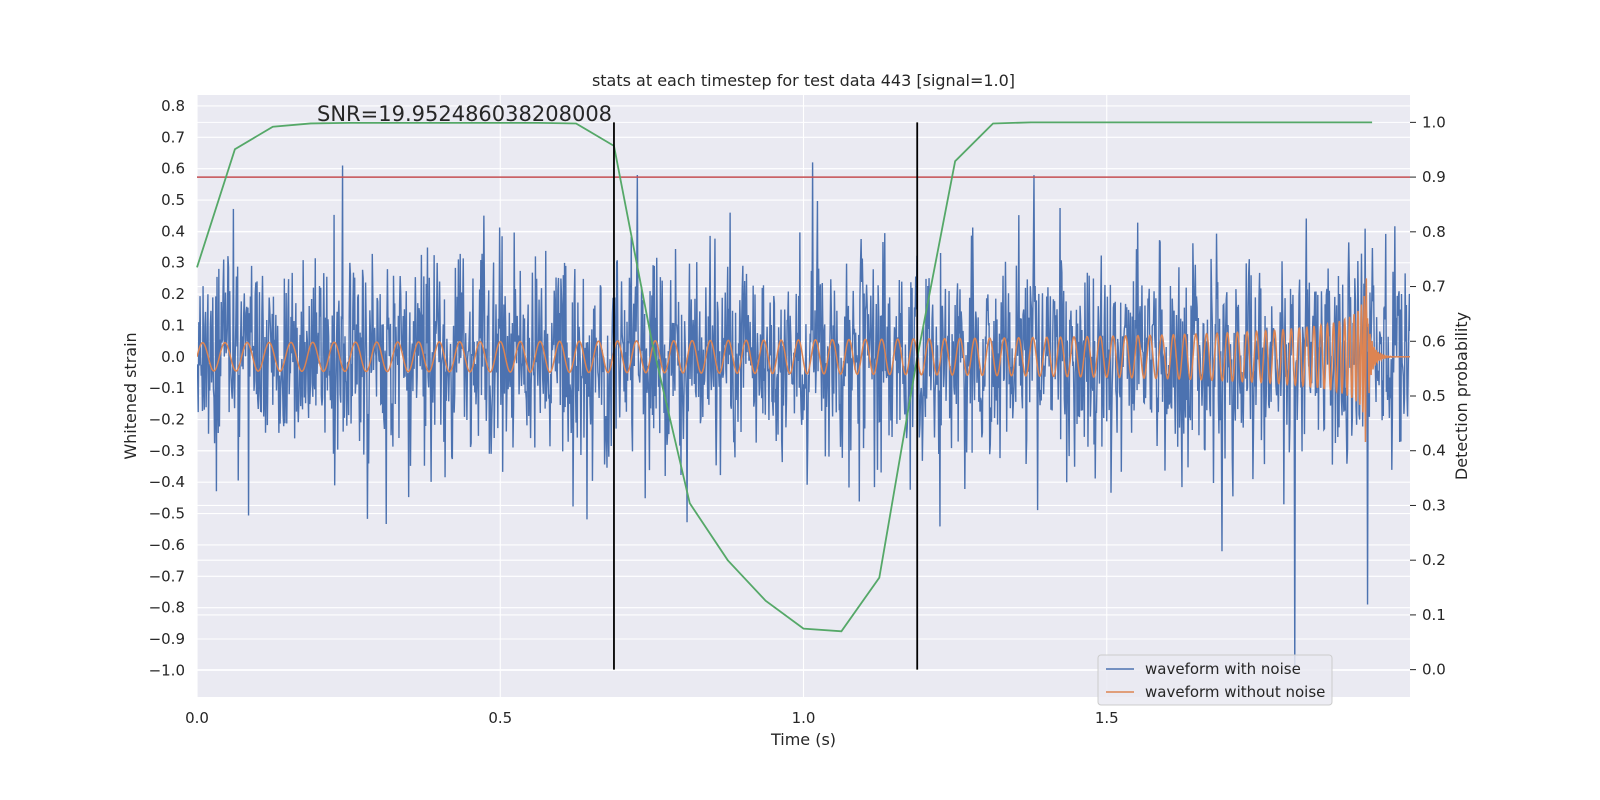  Describe the element at coordinates (167, 670) in the screenshot. I see `y-tick-label: −1.0` at that location.